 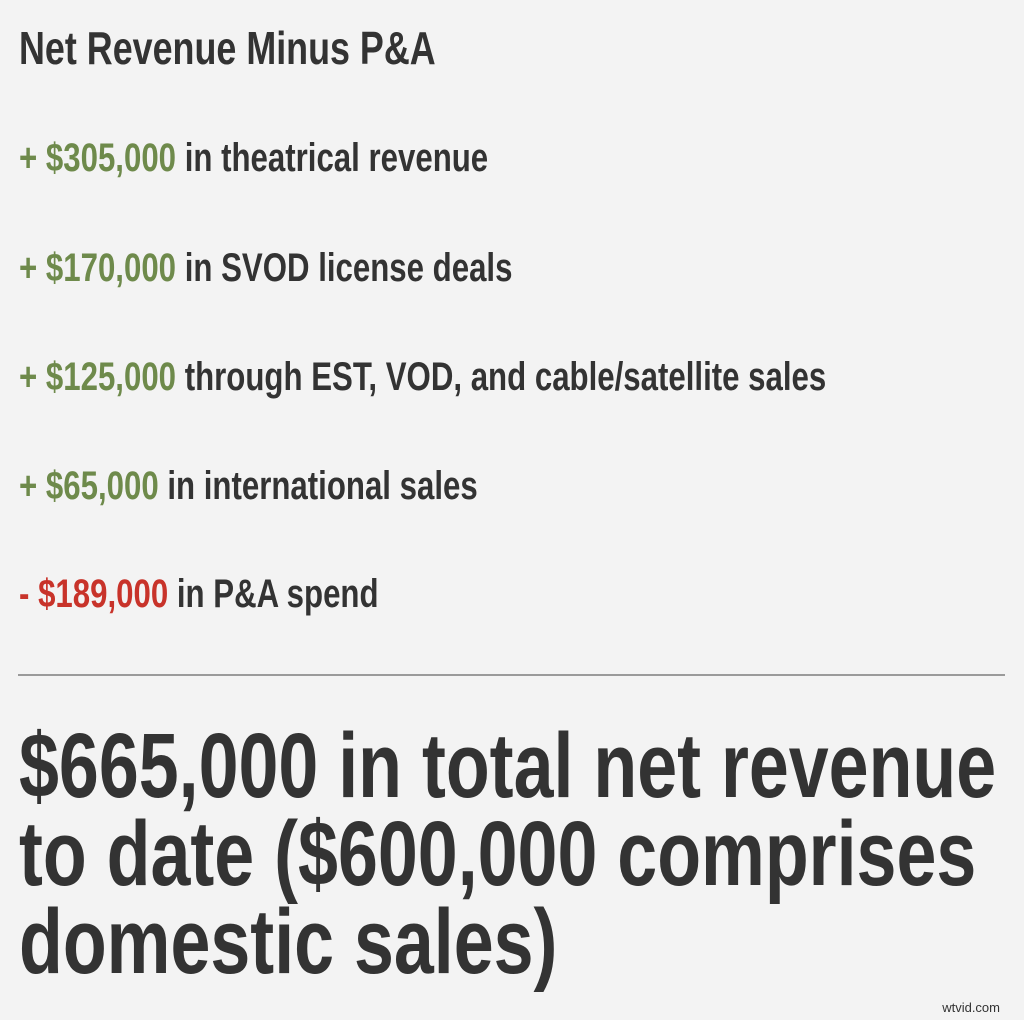 What do you see at coordinates (971, 1007) in the screenshot?
I see `watermark: wtvid.com` at bounding box center [971, 1007].